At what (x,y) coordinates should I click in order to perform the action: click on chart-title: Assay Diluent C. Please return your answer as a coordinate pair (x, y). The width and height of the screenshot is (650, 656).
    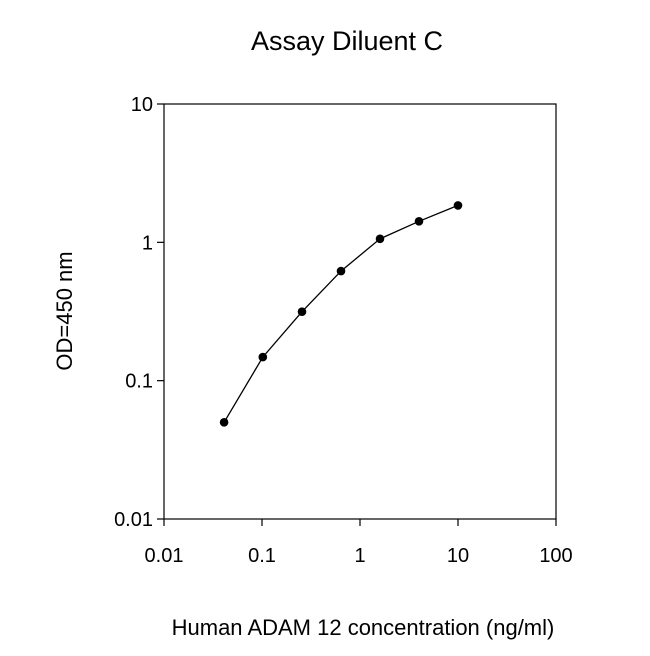
    Looking at the image, I should click on (347, 41).